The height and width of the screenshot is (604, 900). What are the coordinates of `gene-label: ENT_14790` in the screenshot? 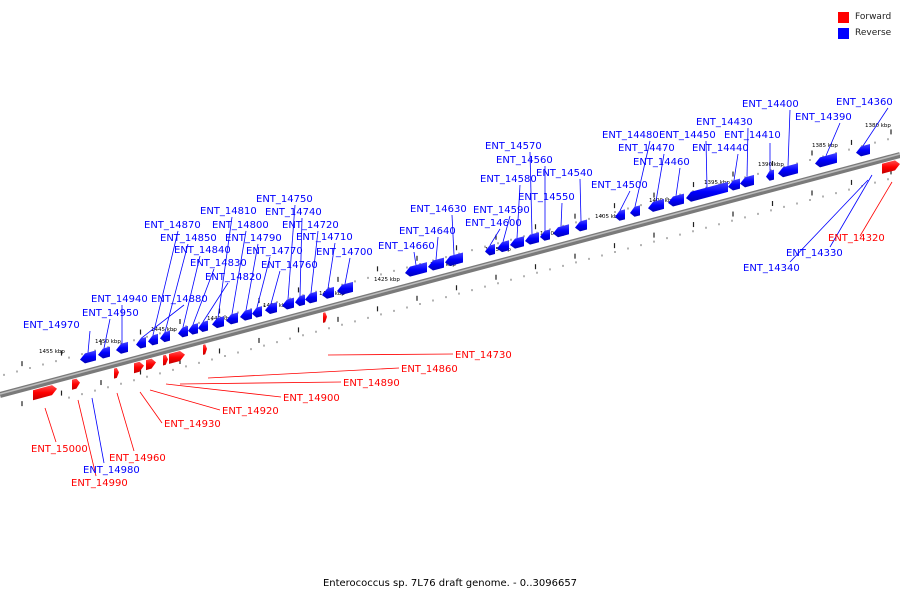 It's located at (253, 238).